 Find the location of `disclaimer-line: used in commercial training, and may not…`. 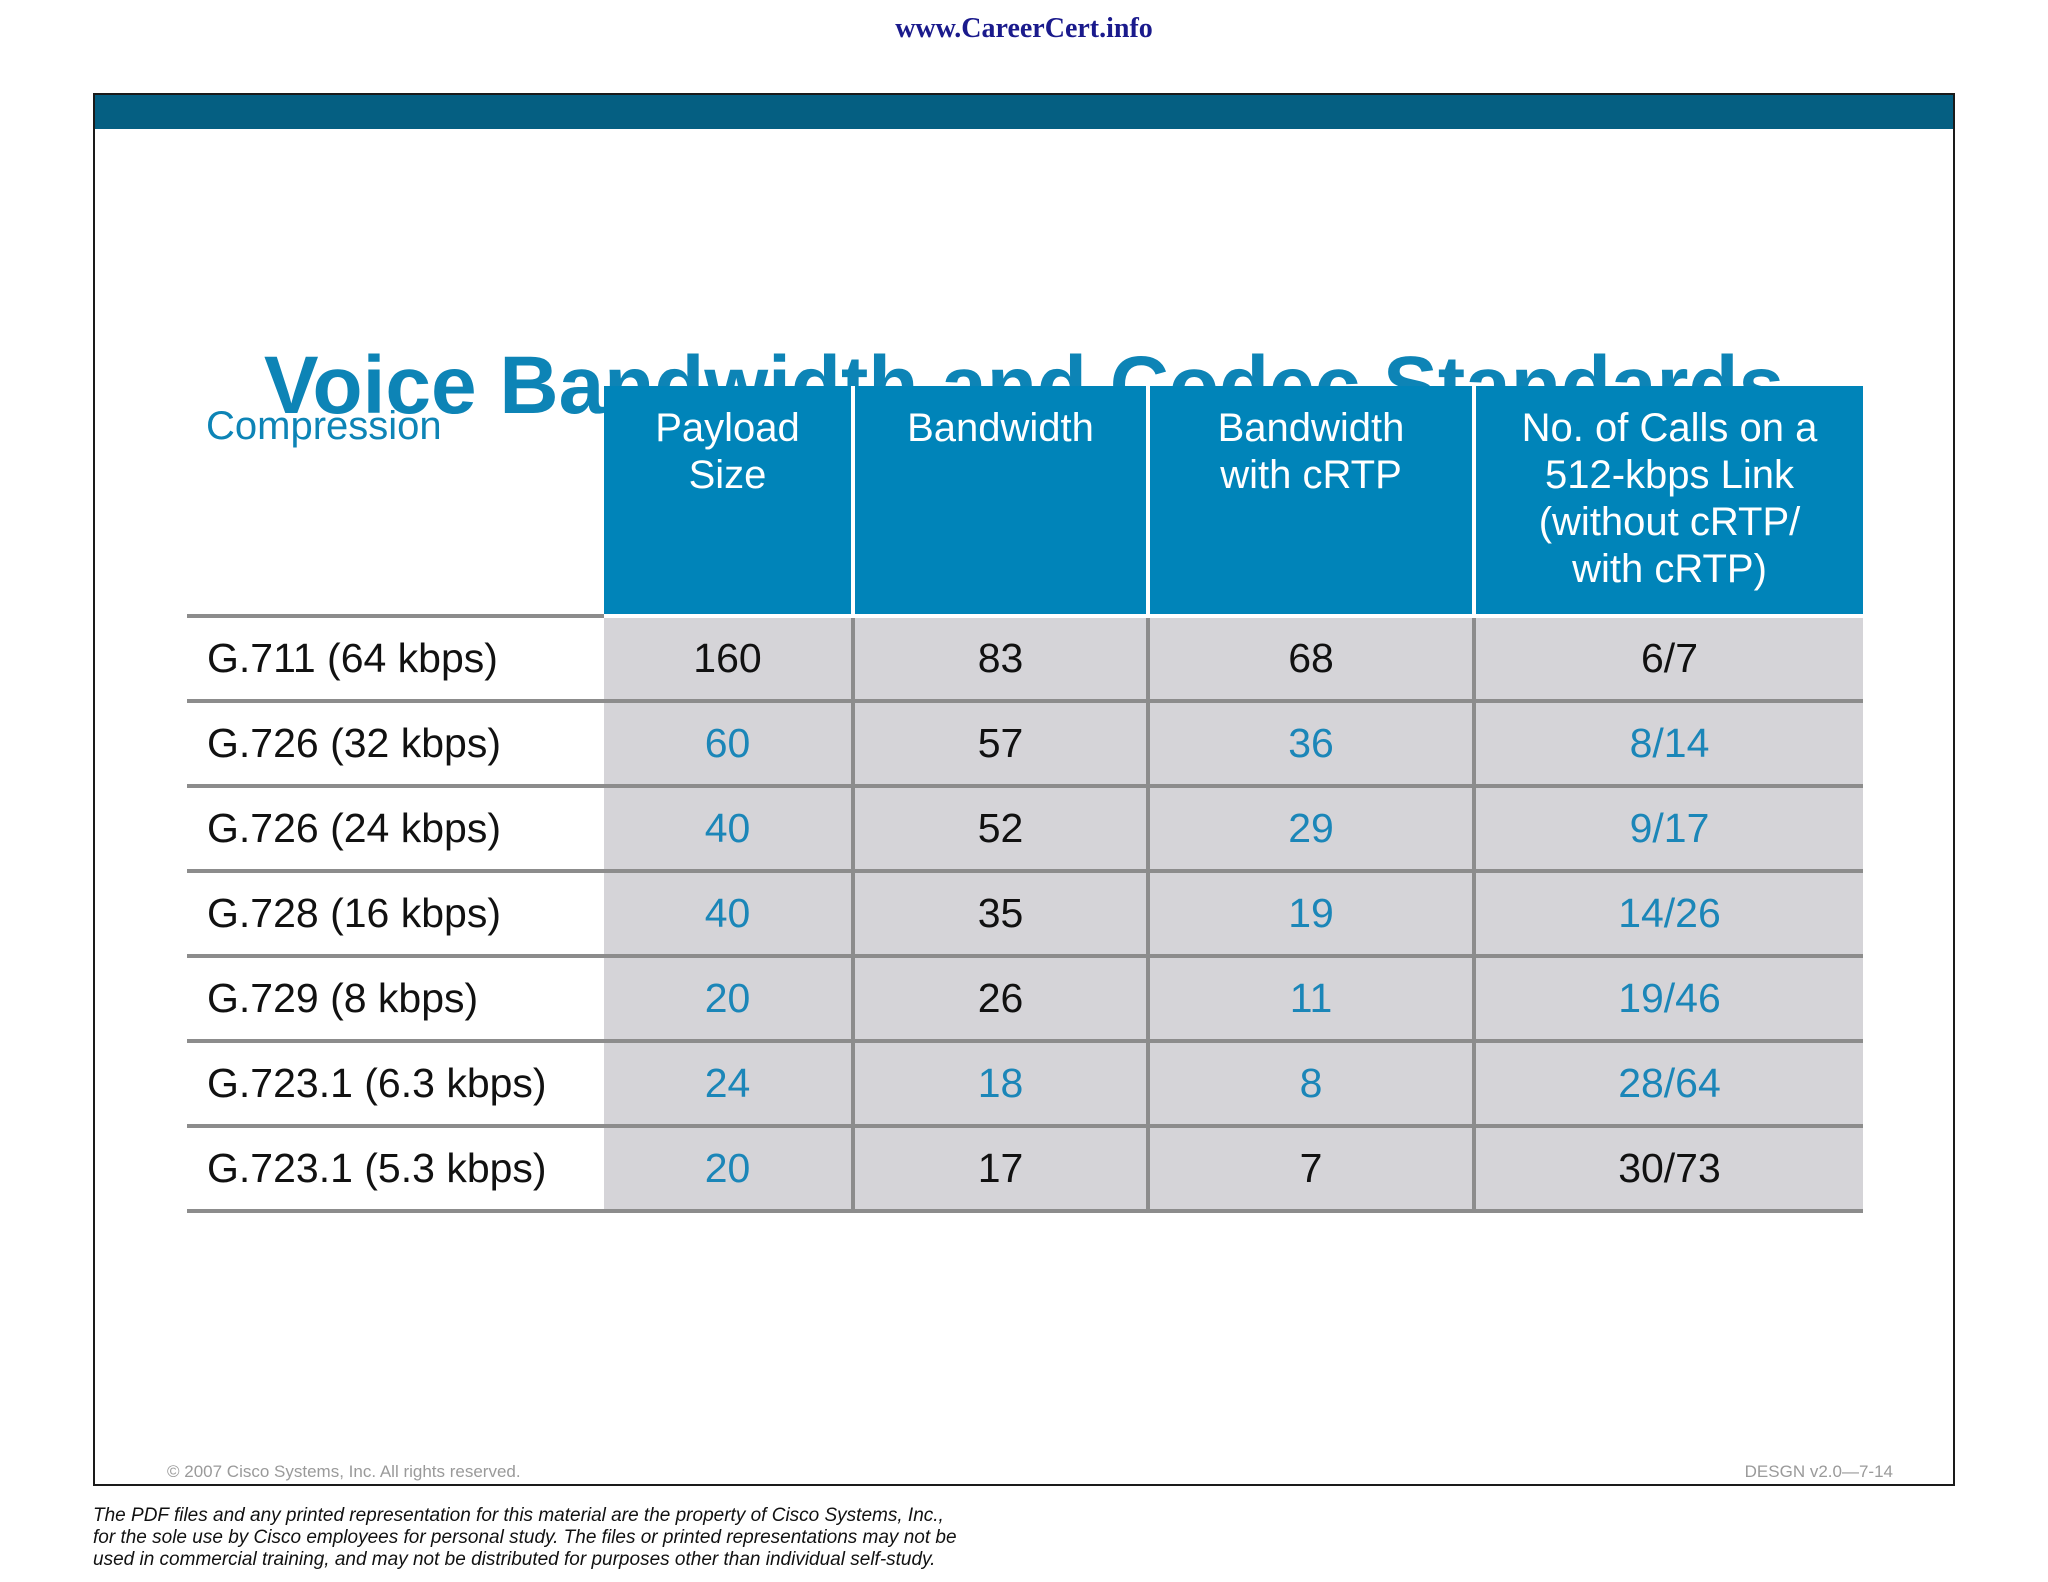

disclaimer-line: used in commercial training, and may not… is located at coordinates (514, 1559).